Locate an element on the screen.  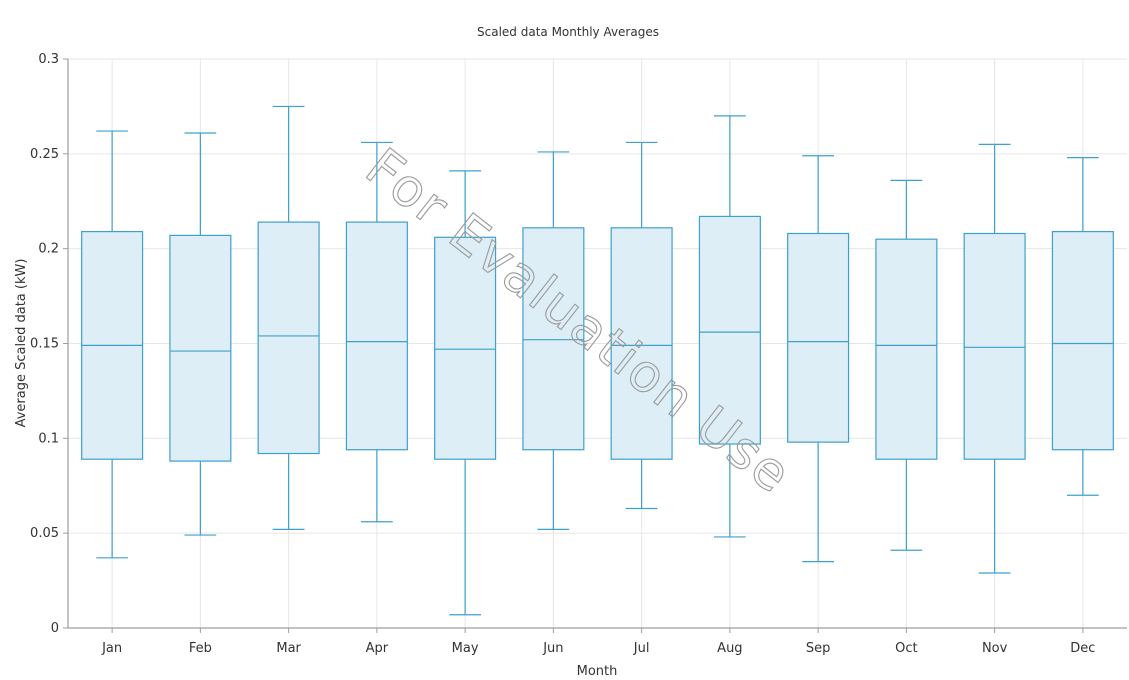
box-dec is located at coordinates (1082, 326).